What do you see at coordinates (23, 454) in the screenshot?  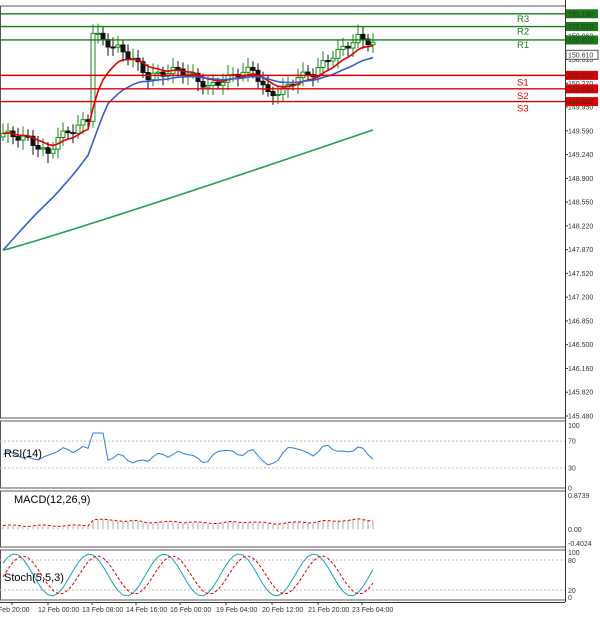 I see `rsi-title: RSI(14)` at bounding box center [23, 454].